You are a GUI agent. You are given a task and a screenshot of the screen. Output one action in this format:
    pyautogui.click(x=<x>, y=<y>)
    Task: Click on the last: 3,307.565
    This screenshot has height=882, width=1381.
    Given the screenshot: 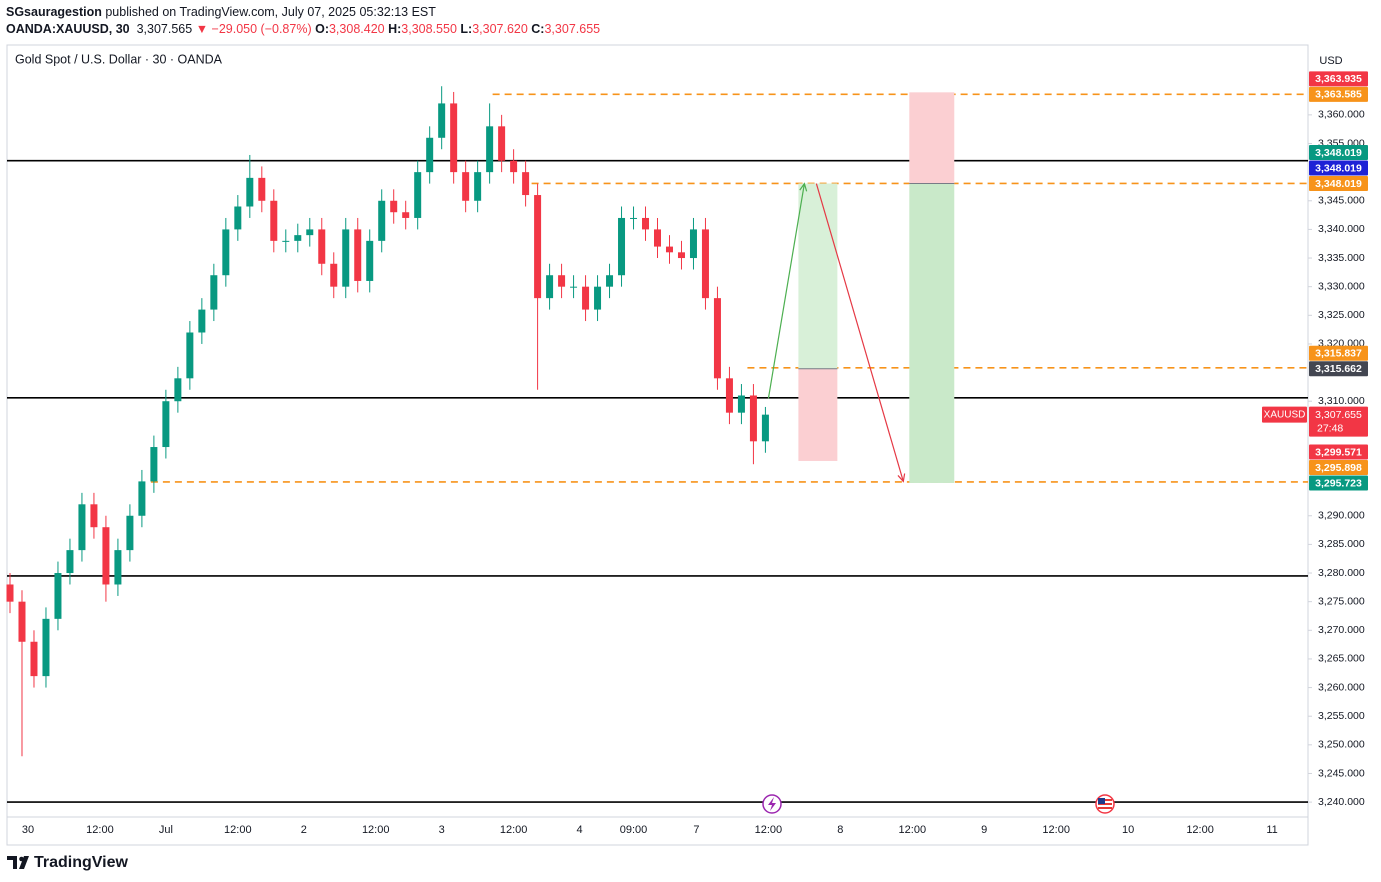 What is the action you would take?
    pyautogui.click(x=164, y=29)
    